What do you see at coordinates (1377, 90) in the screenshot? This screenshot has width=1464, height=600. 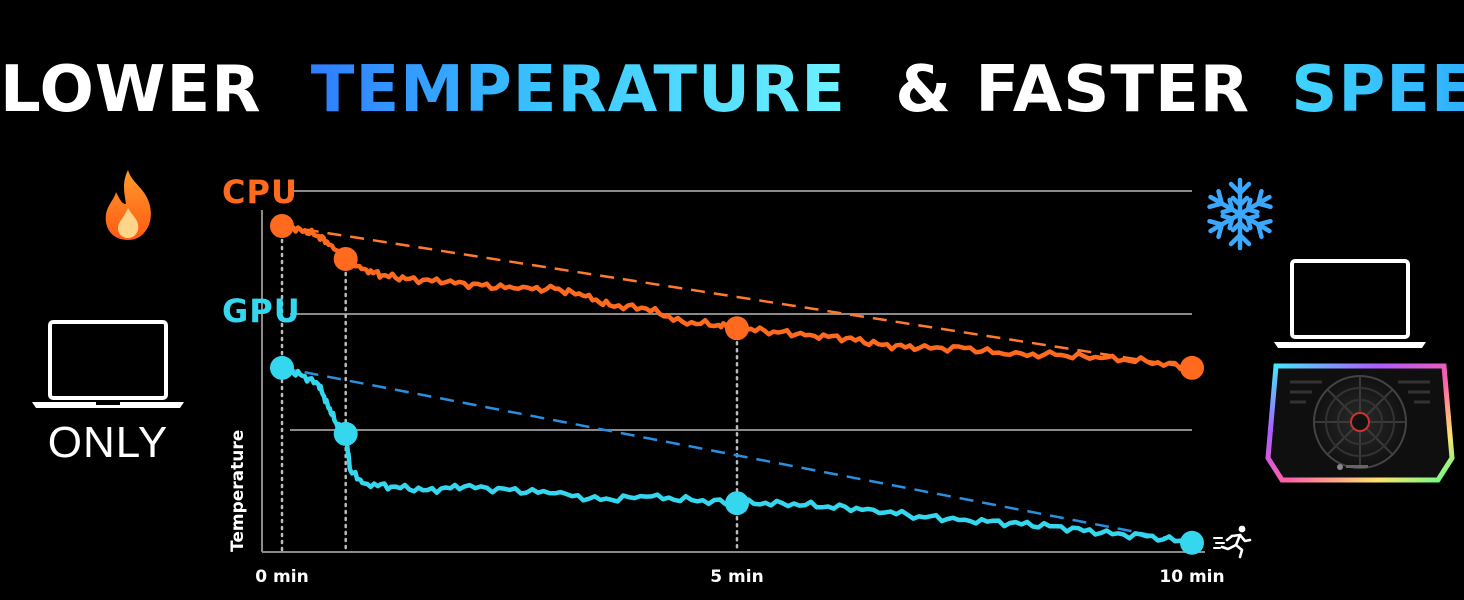 I see `headline-speed: SPEED` at bounding box center [1377, 90].